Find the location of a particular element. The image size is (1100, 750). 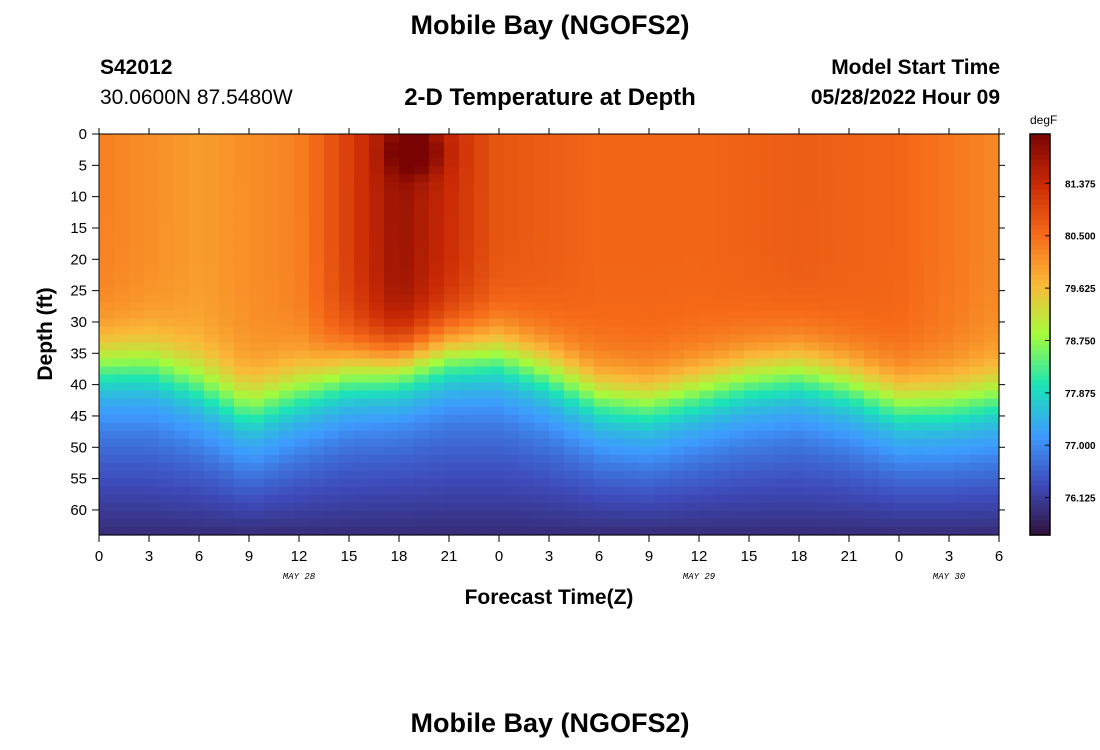

model-start-label: Model Start Time is located at coordinates (915, 67).